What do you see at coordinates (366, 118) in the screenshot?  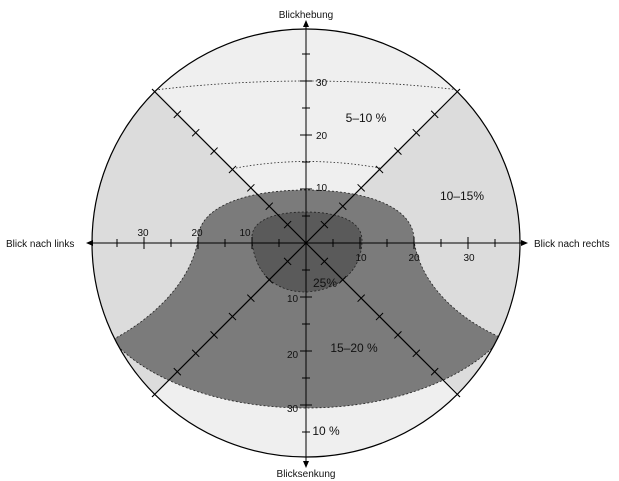 I see `zone-label-upper: 5–10 %` at bounding box center [366, 118].